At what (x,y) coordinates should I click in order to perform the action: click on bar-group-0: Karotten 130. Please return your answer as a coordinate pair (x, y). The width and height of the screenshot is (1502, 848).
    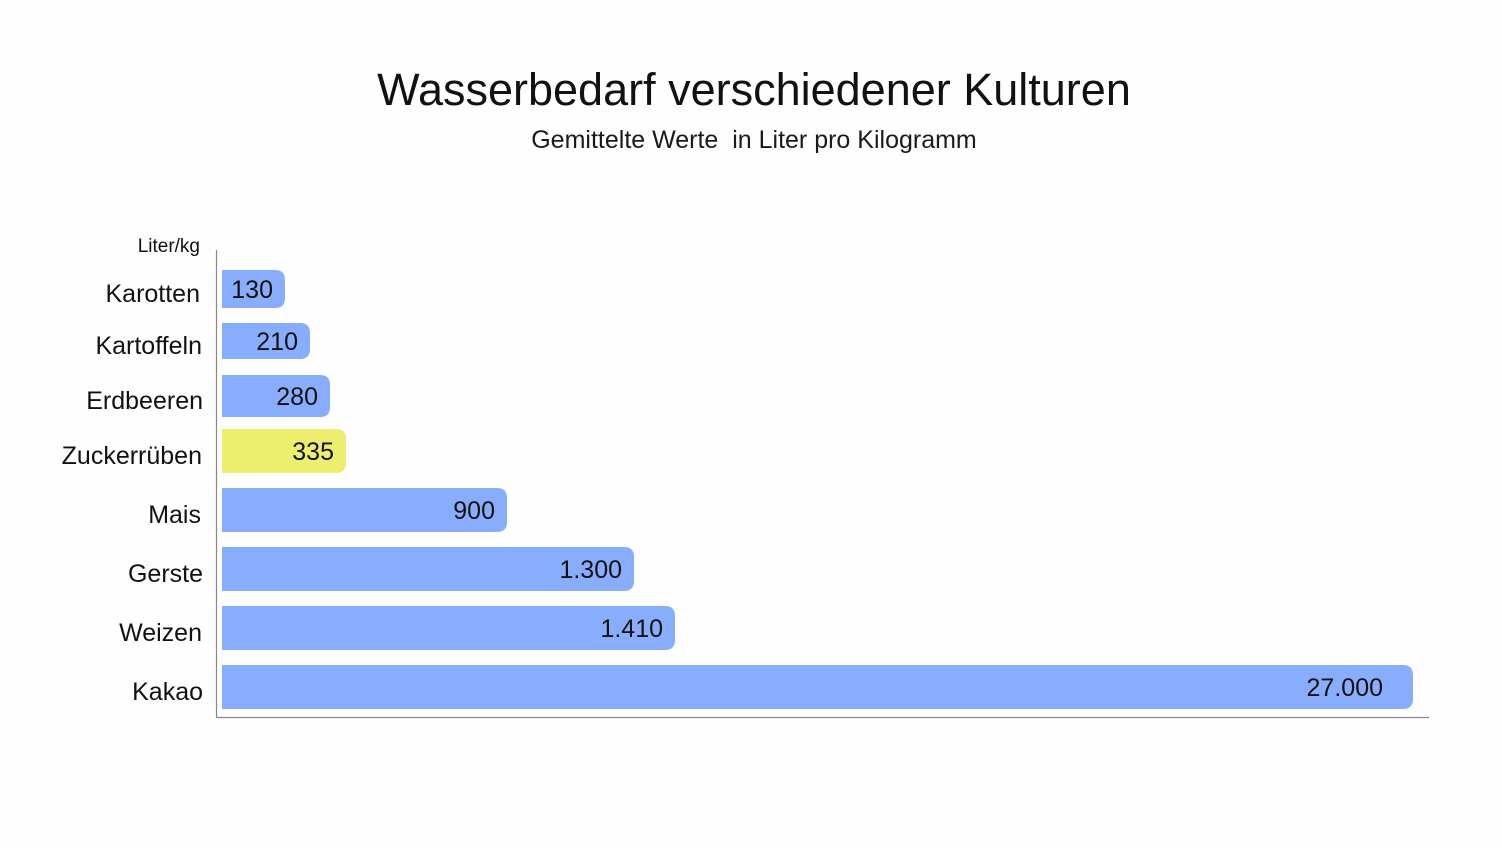
    Looking at the image, I should click on (195, 289).